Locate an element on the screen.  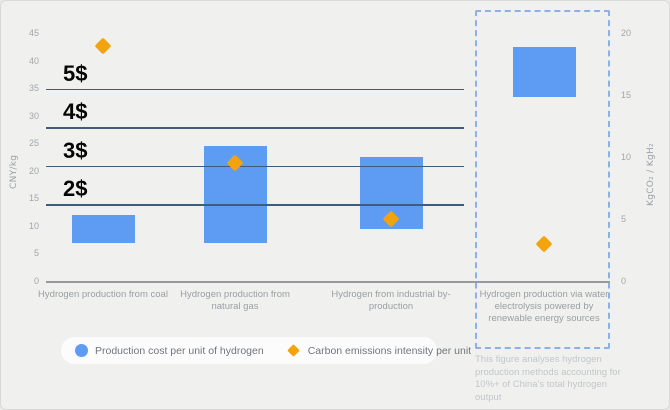
right-axis-tick: 0 is located at coordinates (624, 280).